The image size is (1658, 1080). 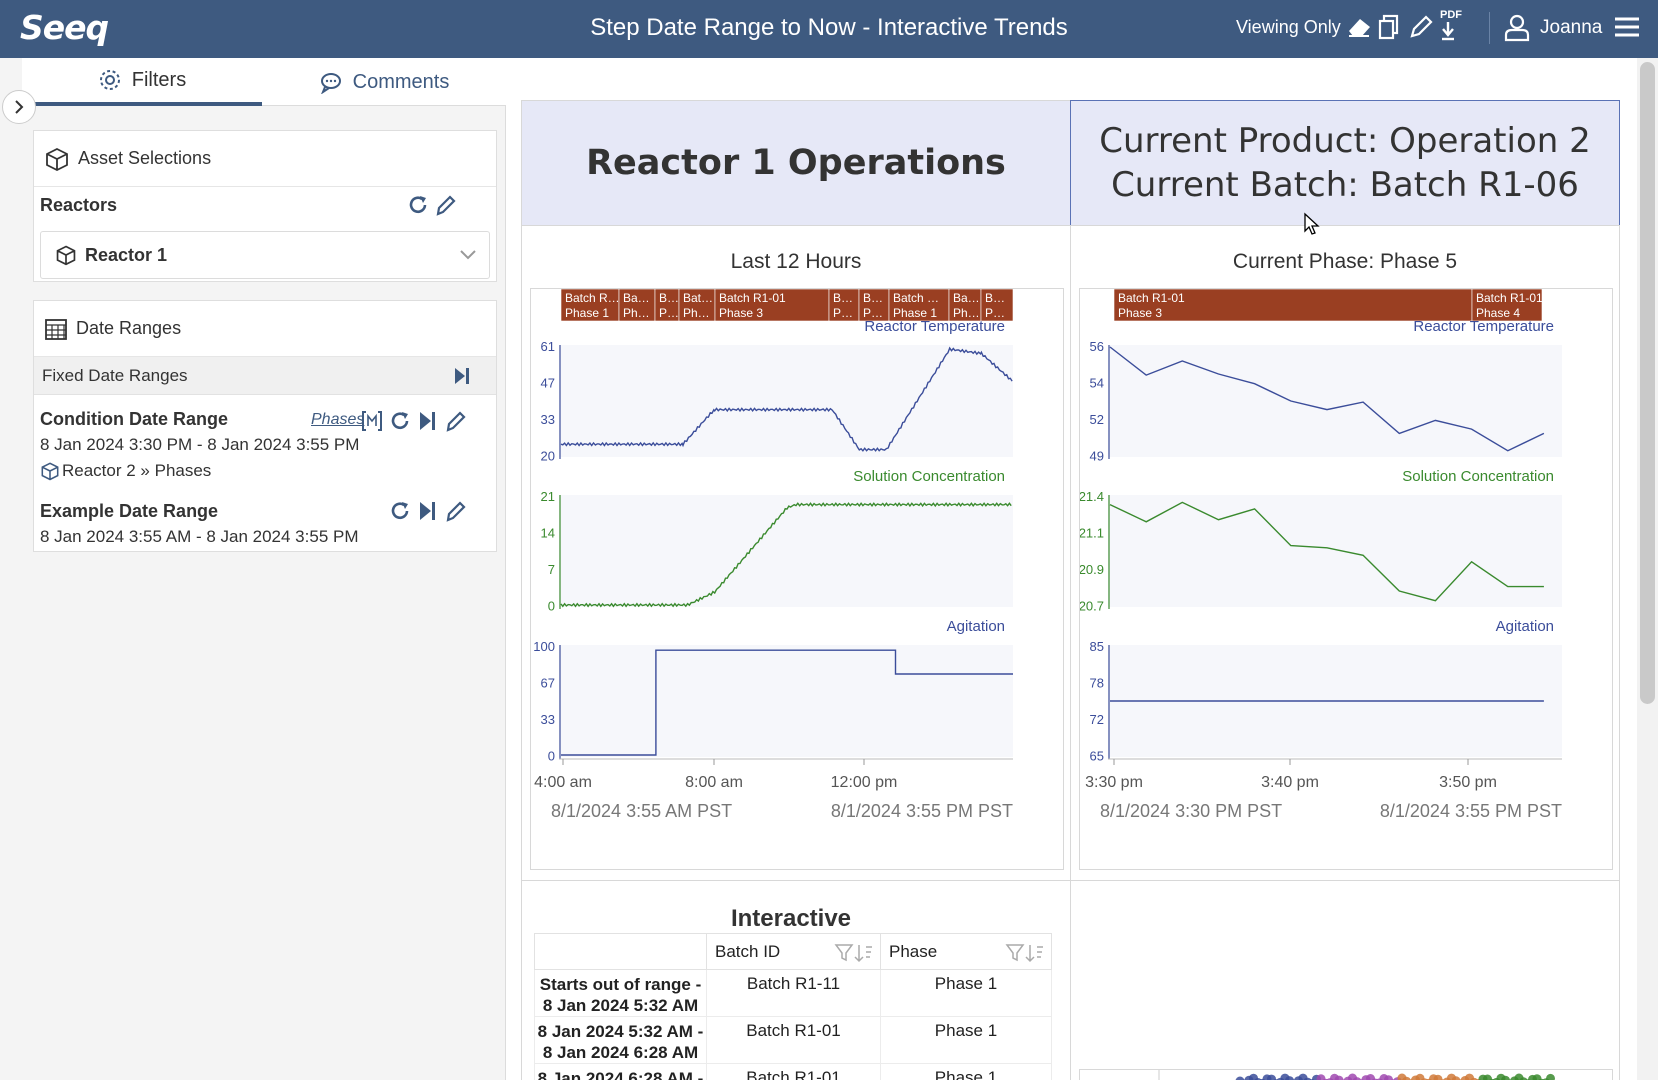 What do you see at coordinates (129, 511) in the screenshot?
I see `example-range-name: Example Date Range` at bounding box center [129, 511].